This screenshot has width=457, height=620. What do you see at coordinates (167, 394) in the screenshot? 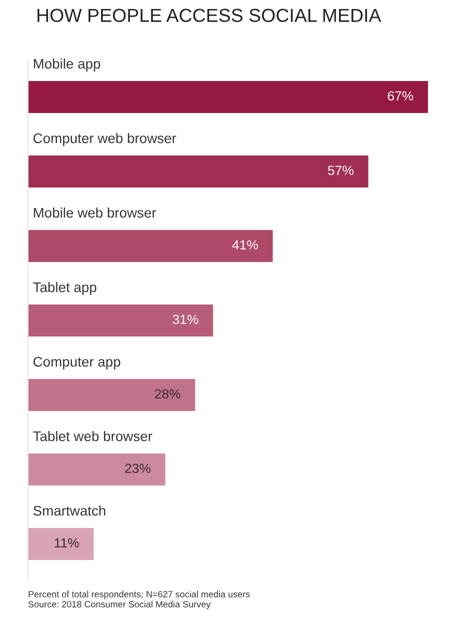
I see `data-label: 28%` at bounding box center [167, 394].